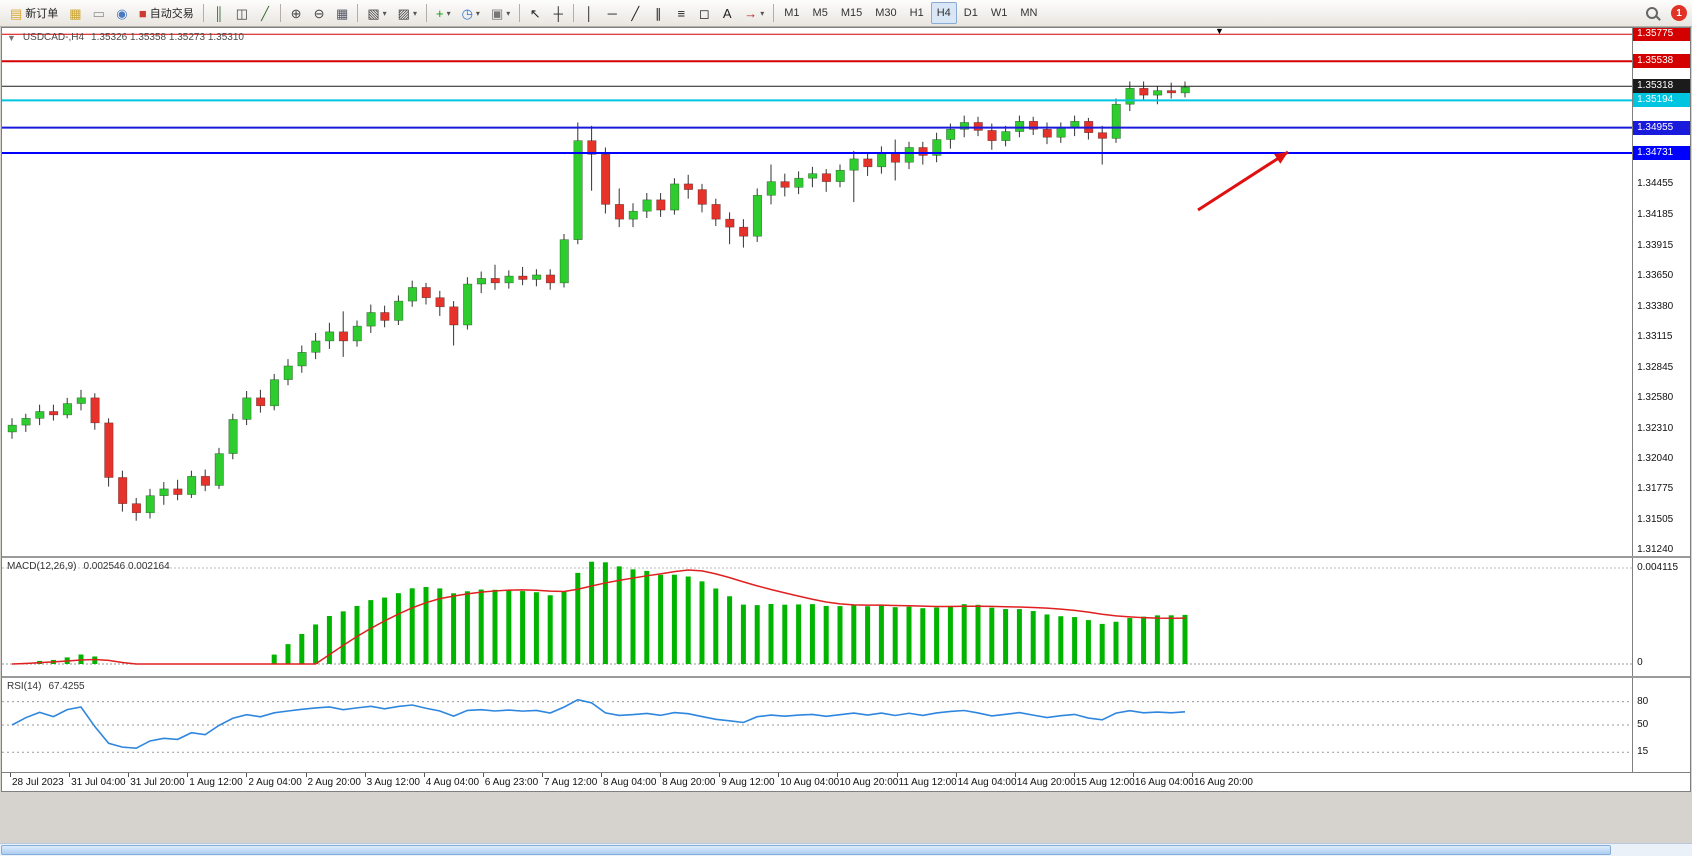 This screenshot has height=856, width=1692. Describe the element at coordinates (471, 13) in the screenshot. I see `periods-button: ◷ ▾` at that location.